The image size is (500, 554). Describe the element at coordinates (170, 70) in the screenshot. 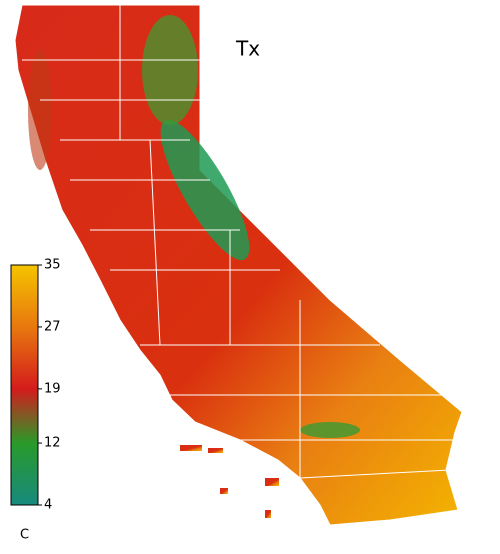

I see `north-cool-zone` at that location.